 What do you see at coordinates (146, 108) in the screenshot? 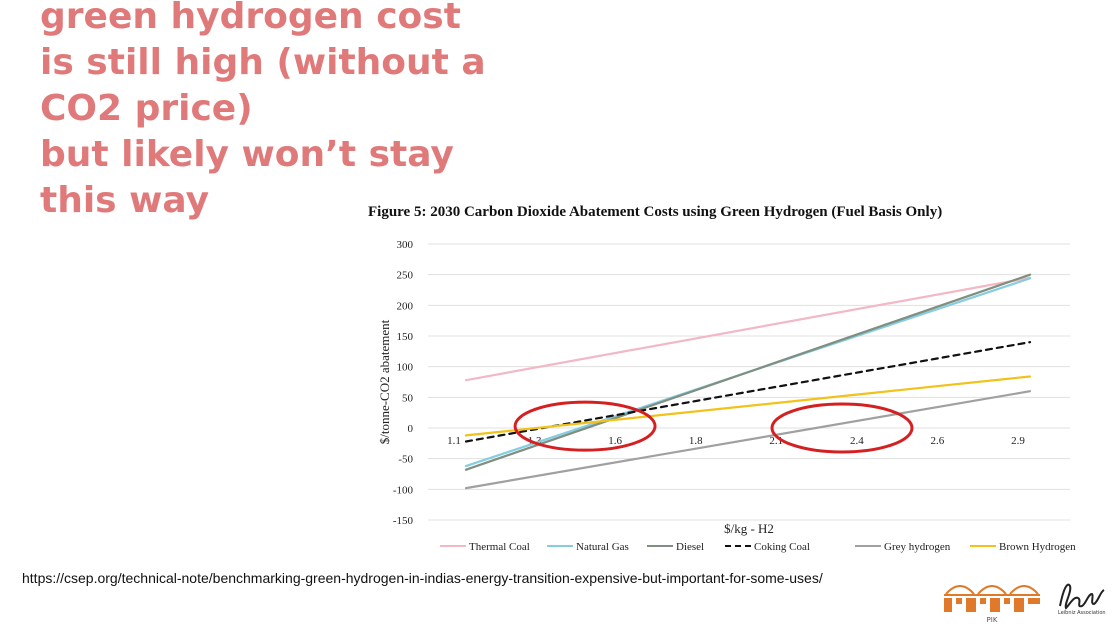
I see `headline-line-3: CO2 price)` at bounding box center [146, 108].